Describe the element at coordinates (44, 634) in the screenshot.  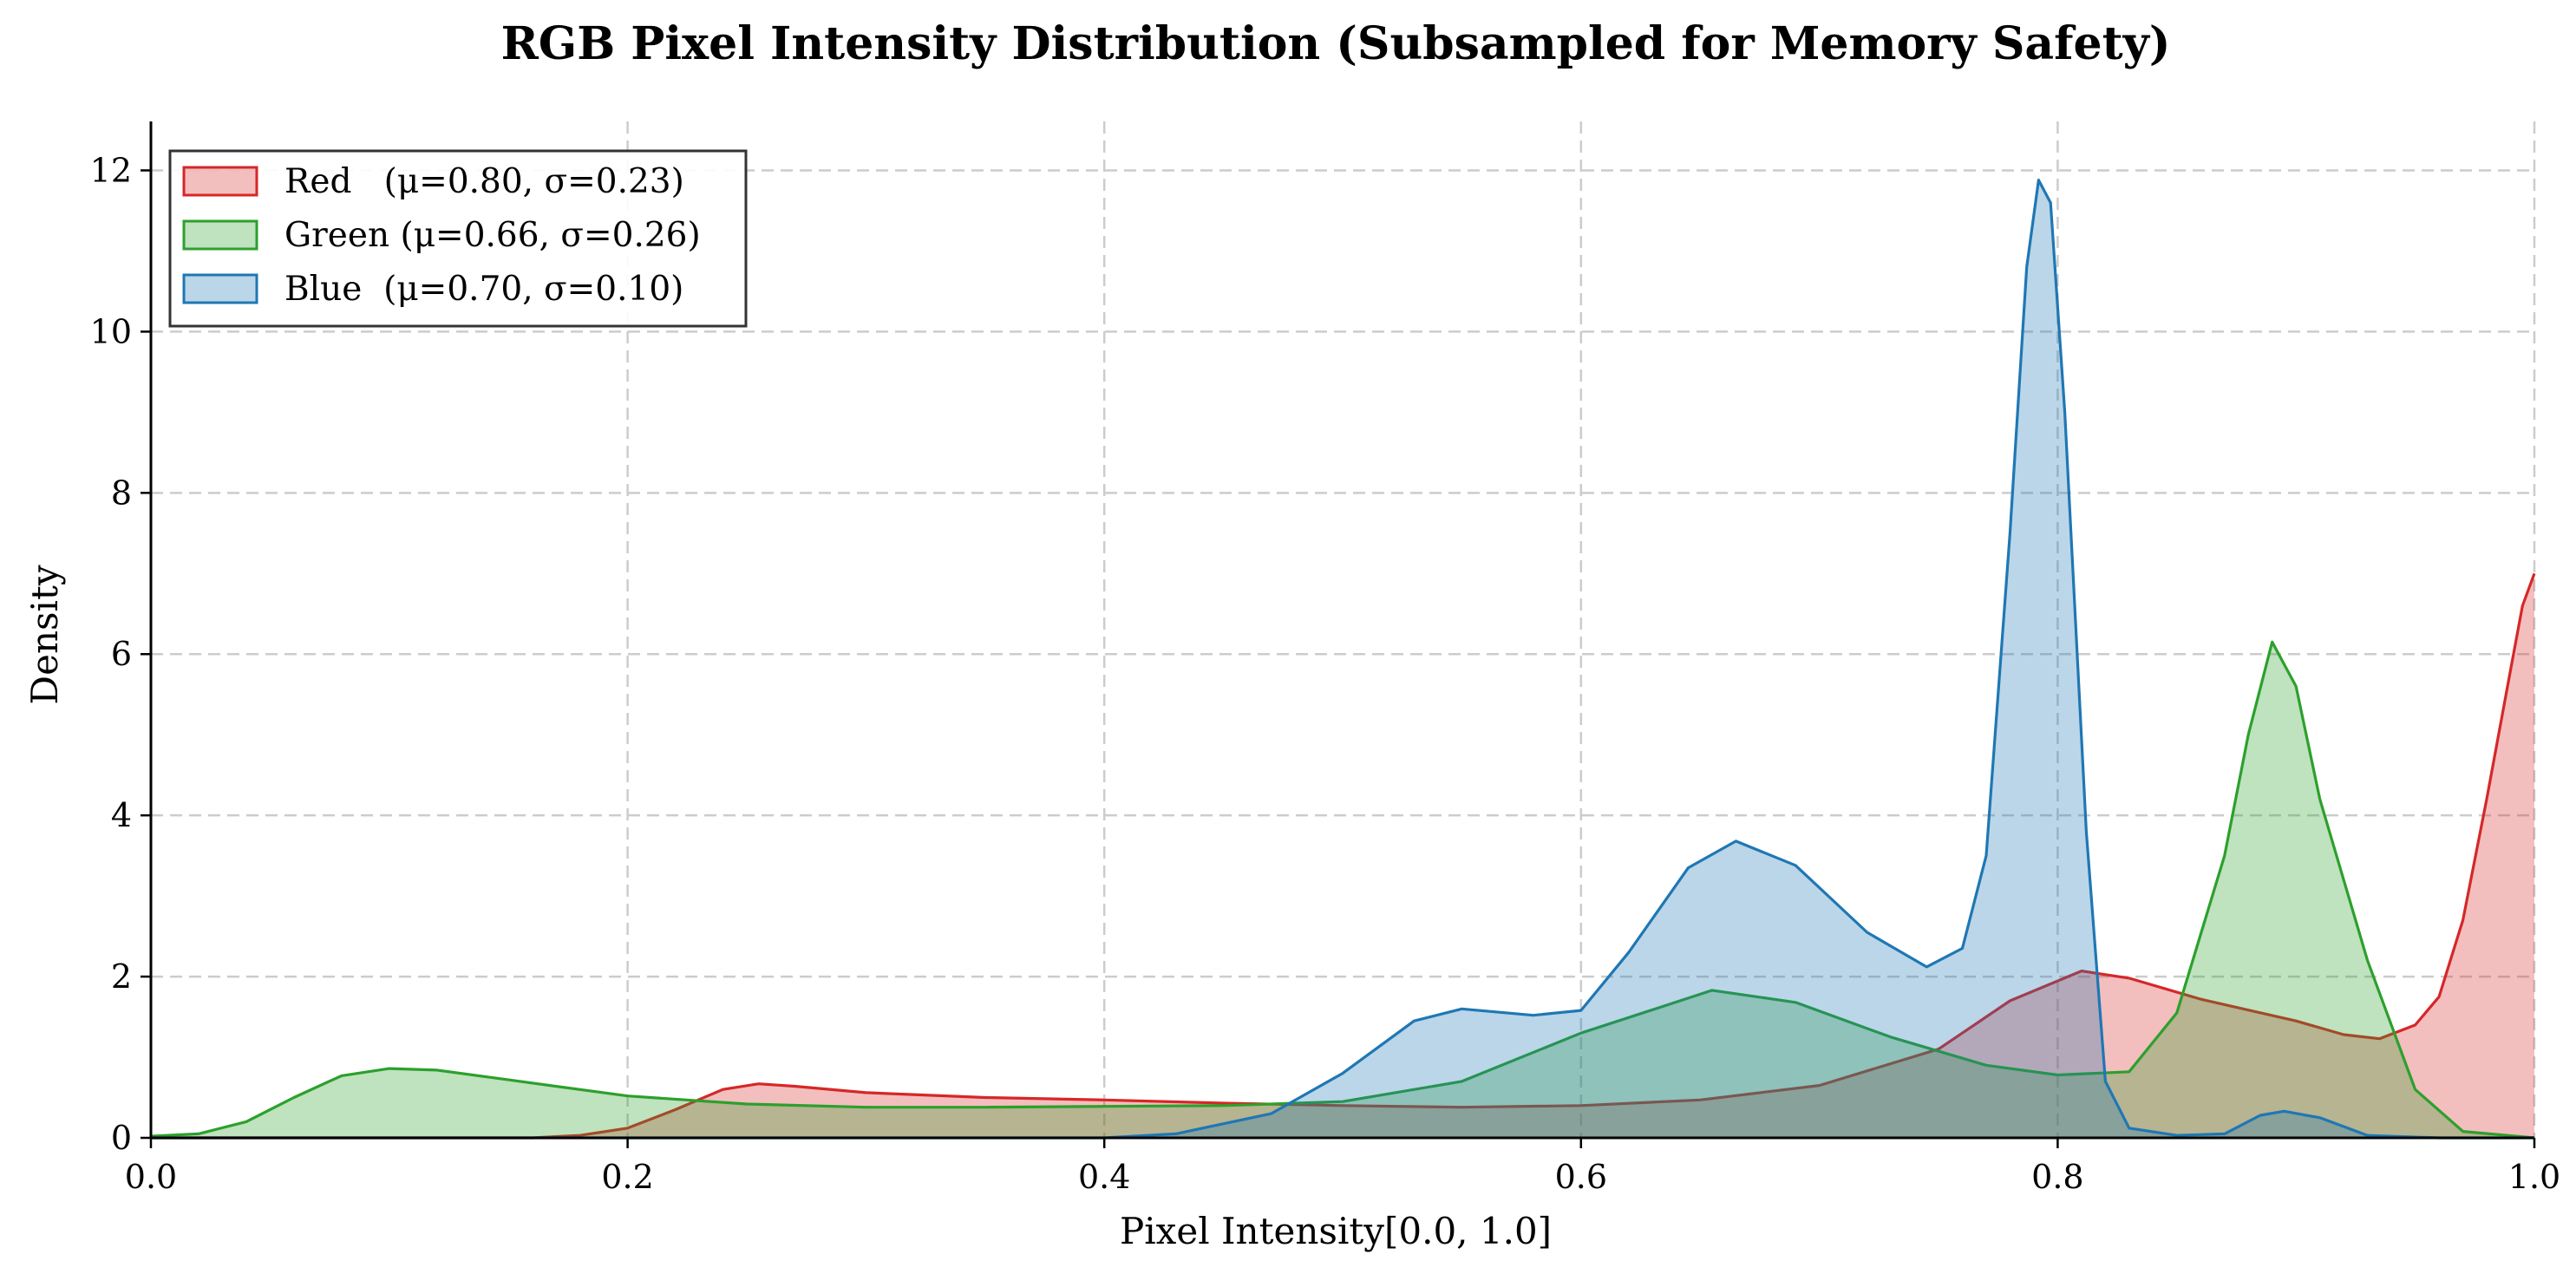
I see `y-axis-label: Density` at that location.